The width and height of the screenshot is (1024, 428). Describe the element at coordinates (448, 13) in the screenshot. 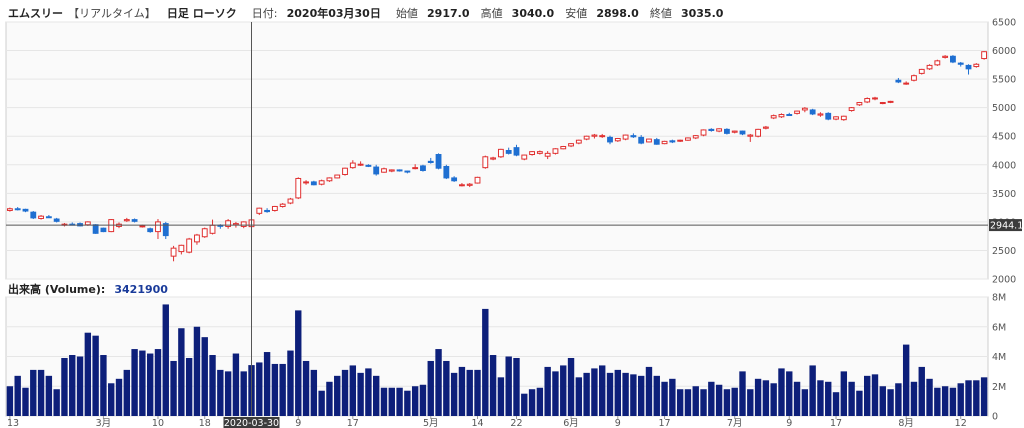

I see `open-value: 2917.0` at that location.